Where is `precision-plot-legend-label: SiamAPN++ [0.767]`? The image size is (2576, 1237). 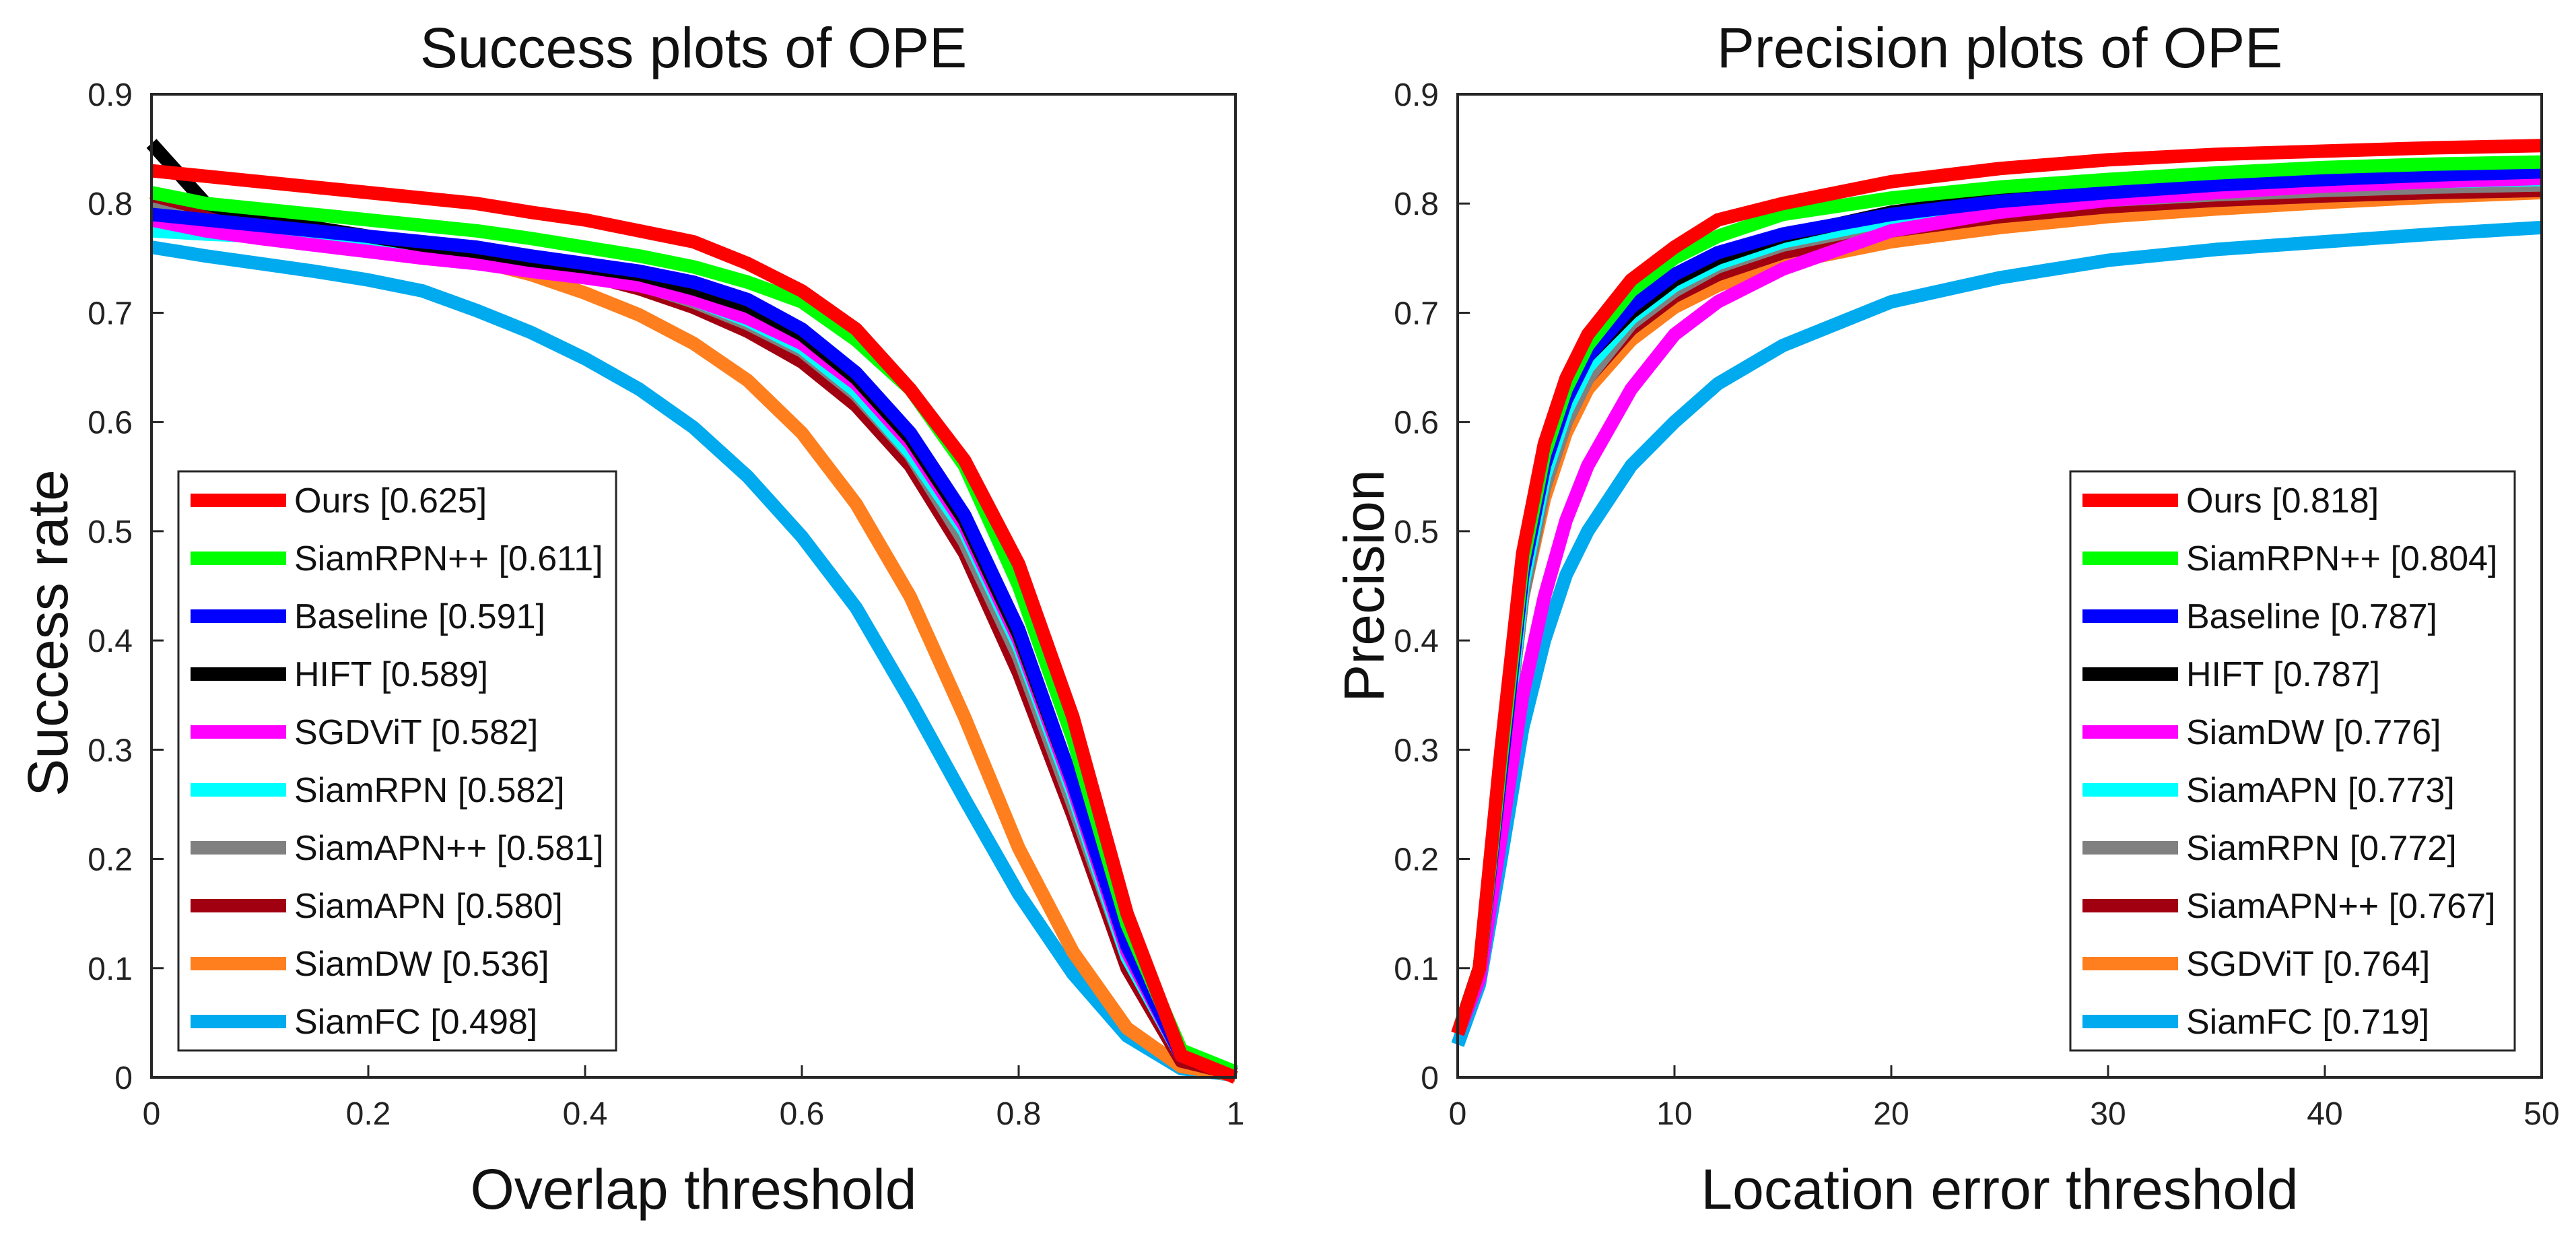
precision-plot-legend-label: SiamAPN++ [0.767] is located at coordinates (2341, 906).